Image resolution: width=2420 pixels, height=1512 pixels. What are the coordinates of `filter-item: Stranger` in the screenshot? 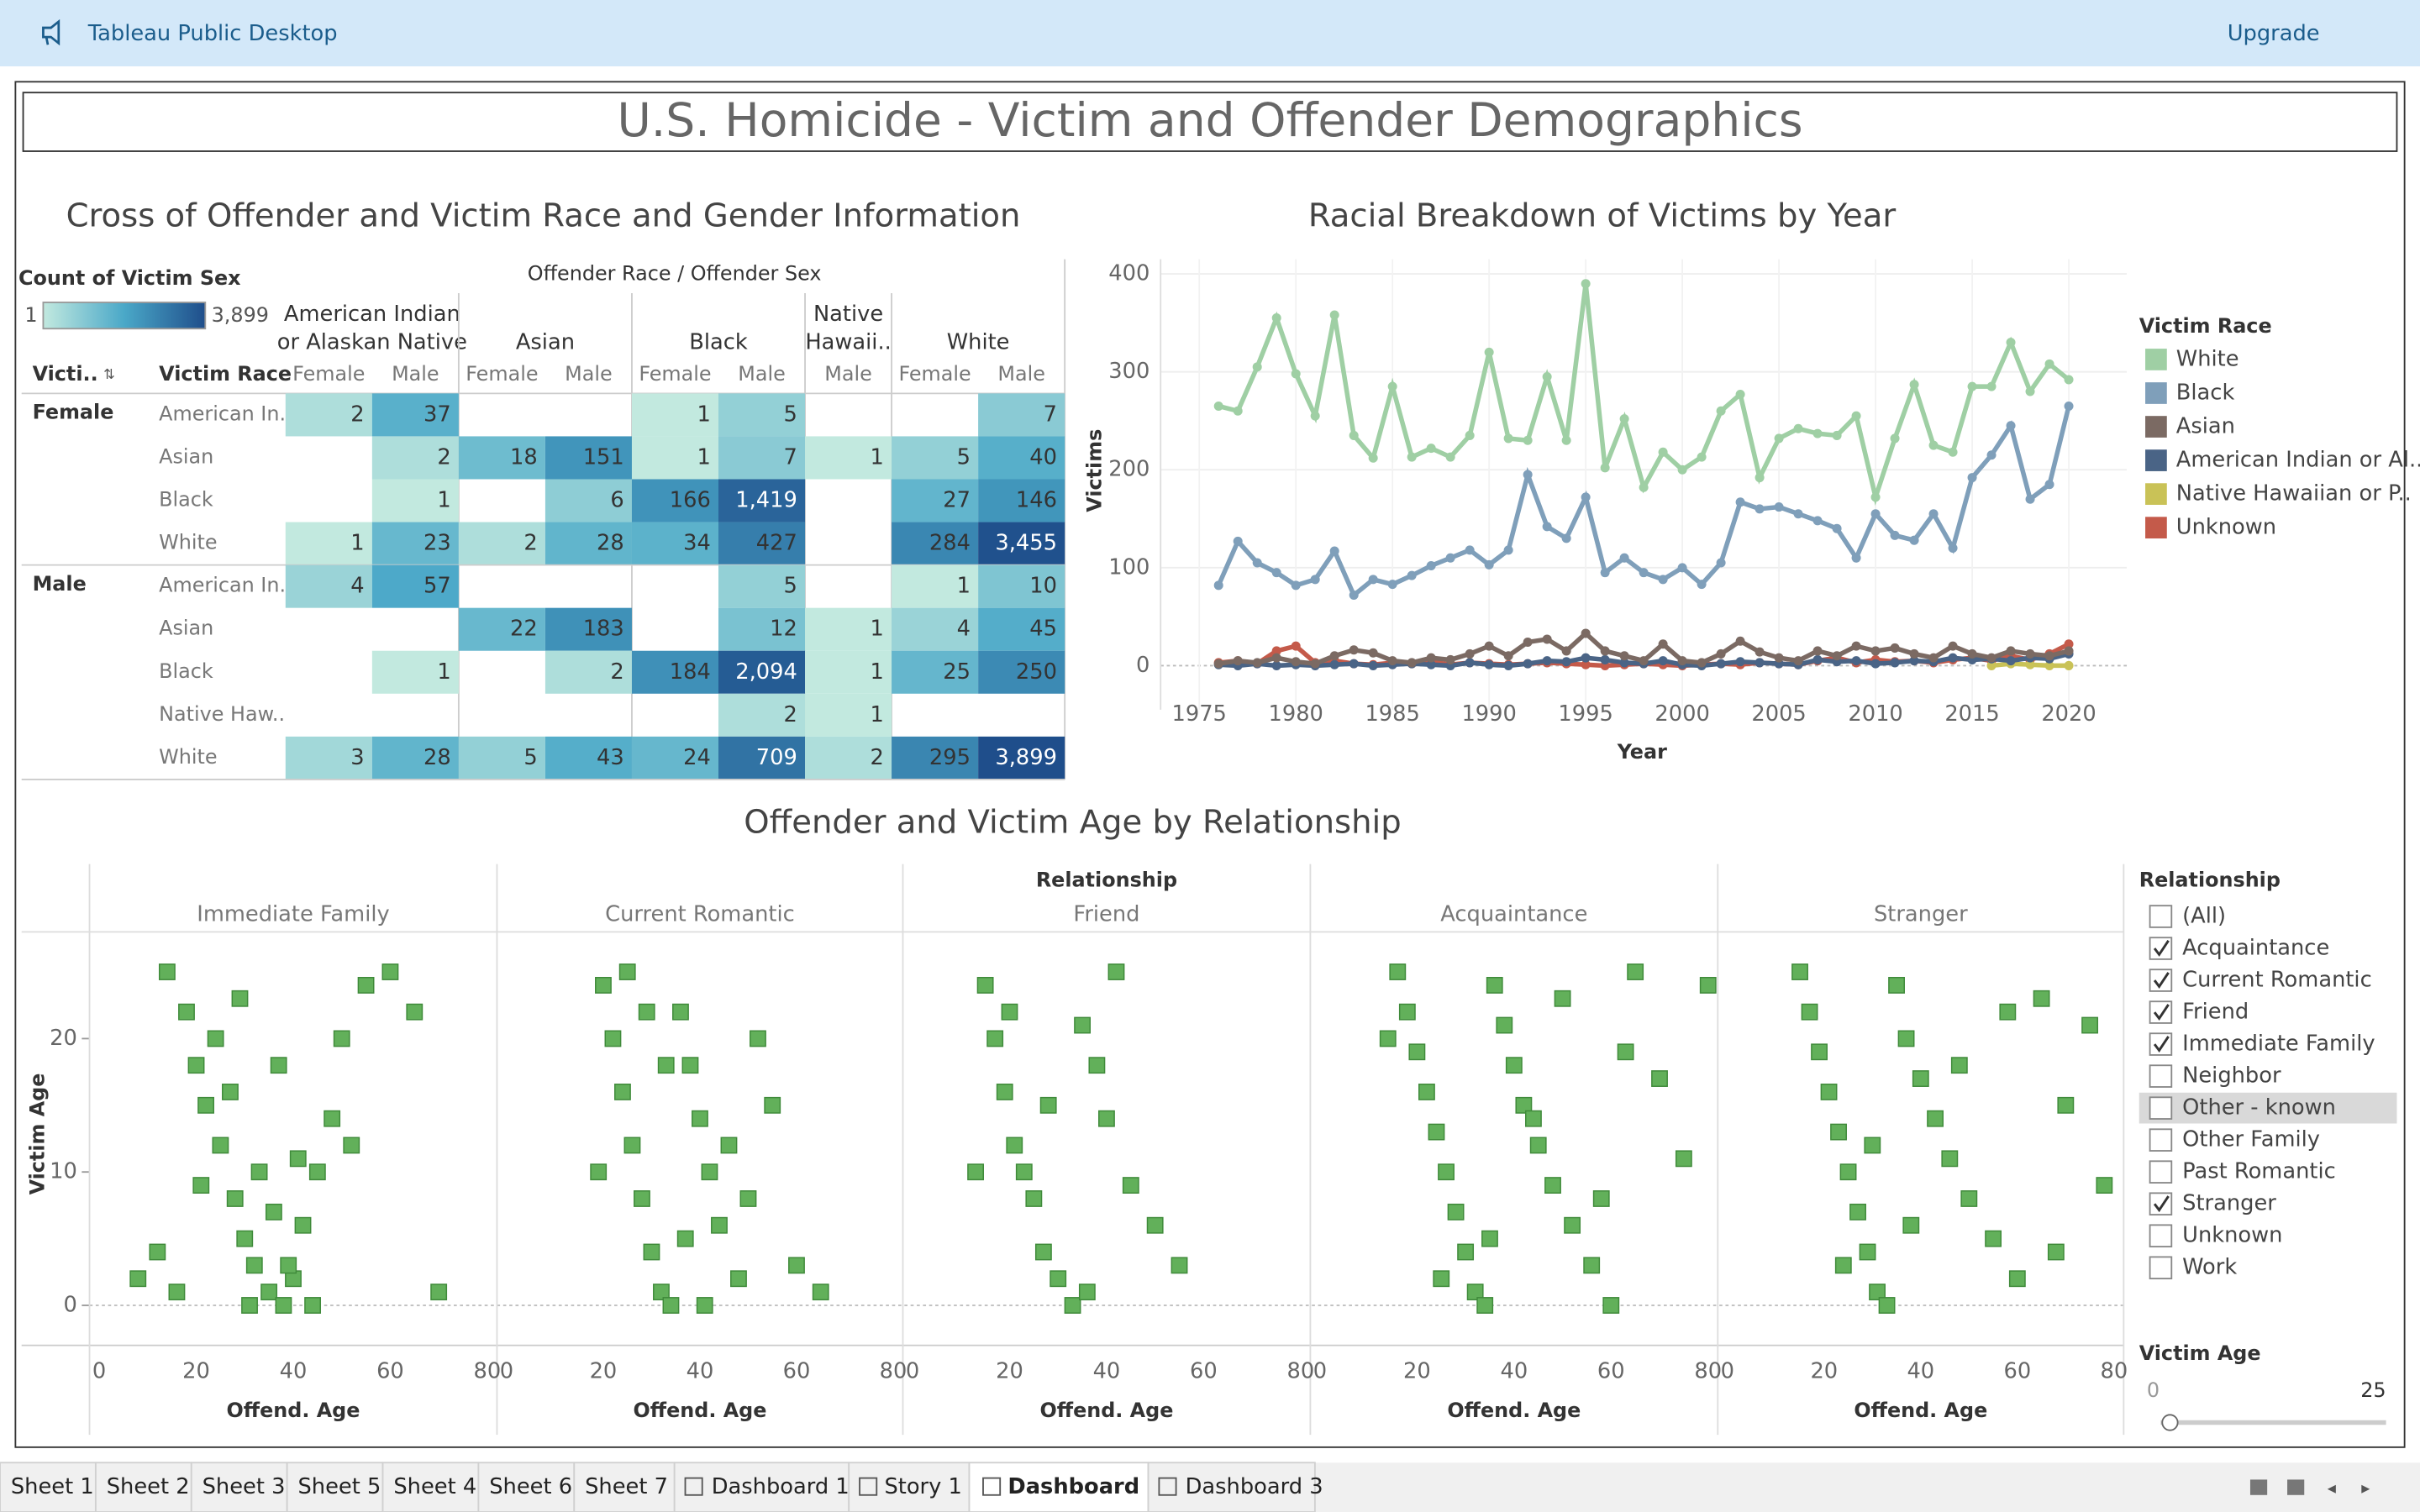 It's located at (2229, 1203).